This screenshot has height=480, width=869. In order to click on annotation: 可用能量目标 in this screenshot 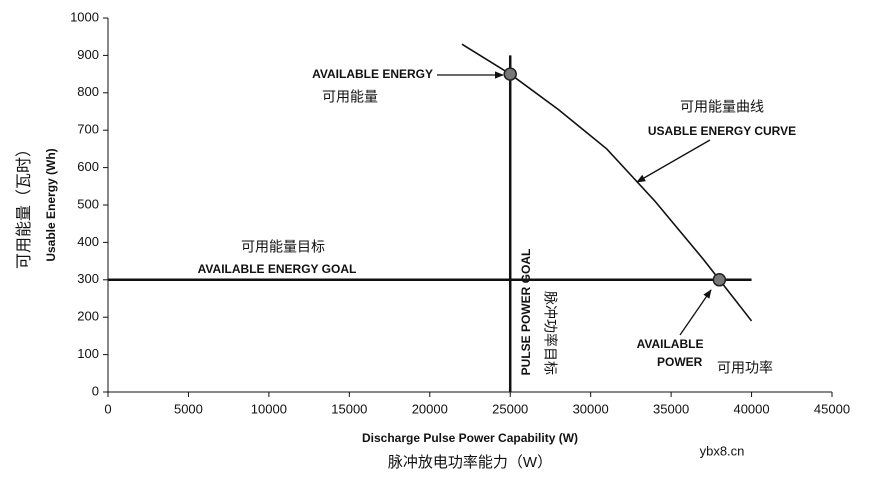, I will do `click(283, 247)`.